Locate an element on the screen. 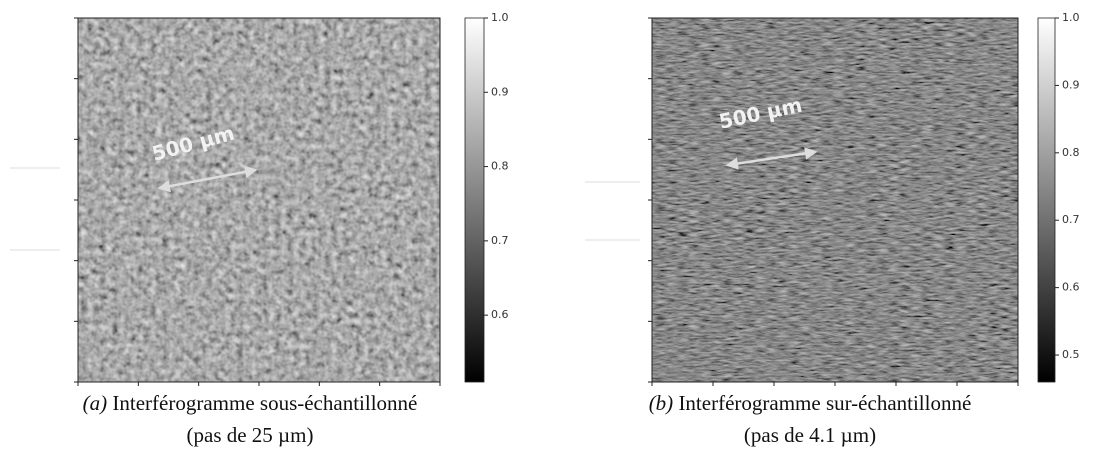 This screenshot has width=1093, height=461. caption: (a) Interférogramme sous-échantillonné is located at coordinates (250, 403).